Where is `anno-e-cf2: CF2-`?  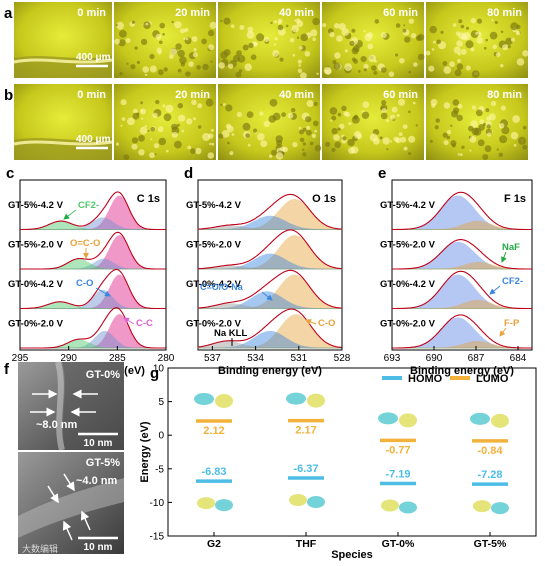 anno-e-cf2: CF2- is located at coordinates (512, 281).